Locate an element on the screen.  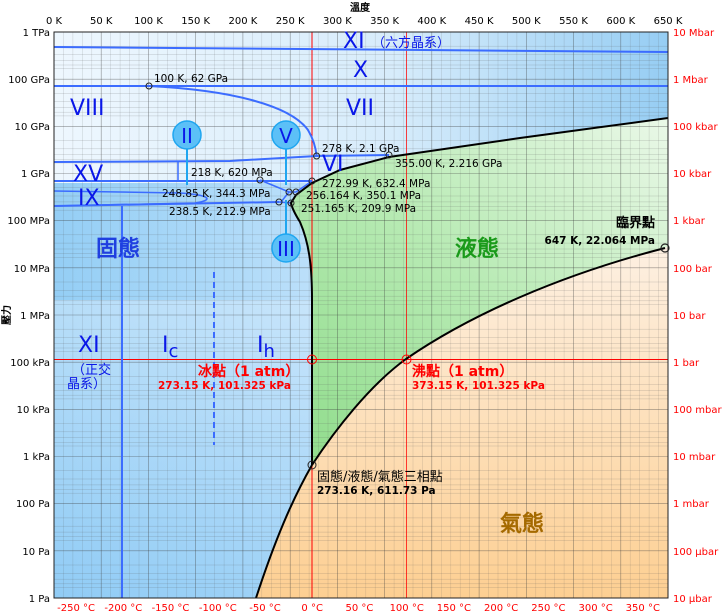
svg-text: 150 °C is located at coordinates (454, 607).